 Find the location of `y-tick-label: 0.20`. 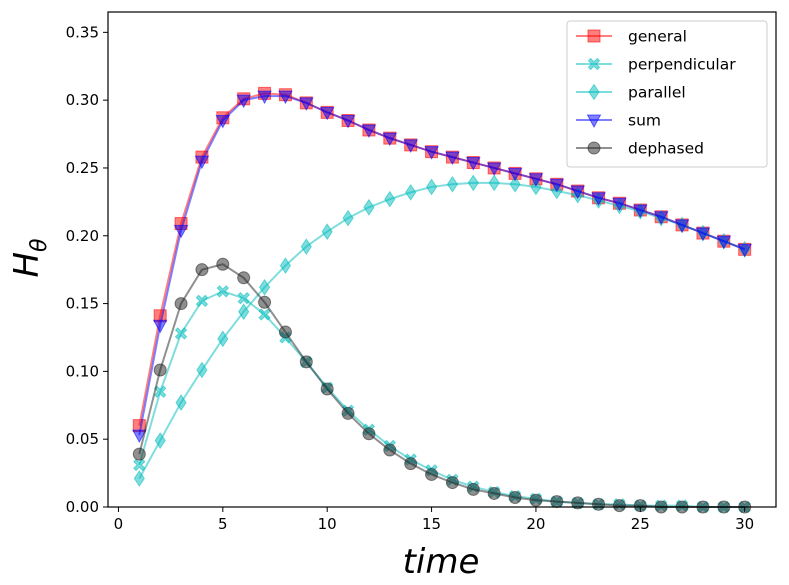

y-tick-label: 0.20 is located at coordinates (82, 236).